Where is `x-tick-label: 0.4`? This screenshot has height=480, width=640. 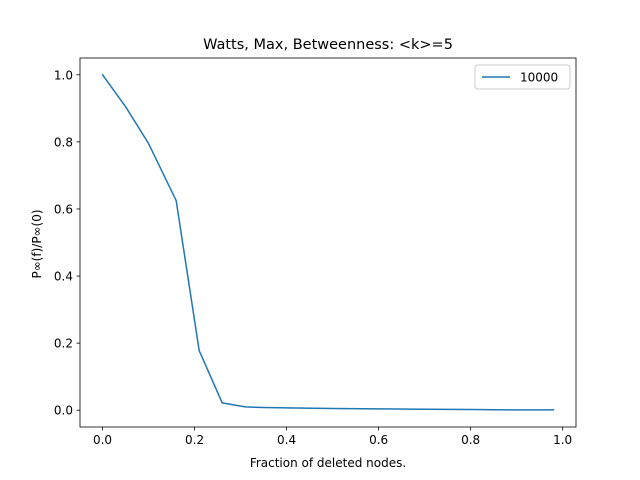 x-tick-label: 0.4 is located at coordinates (286, 440).